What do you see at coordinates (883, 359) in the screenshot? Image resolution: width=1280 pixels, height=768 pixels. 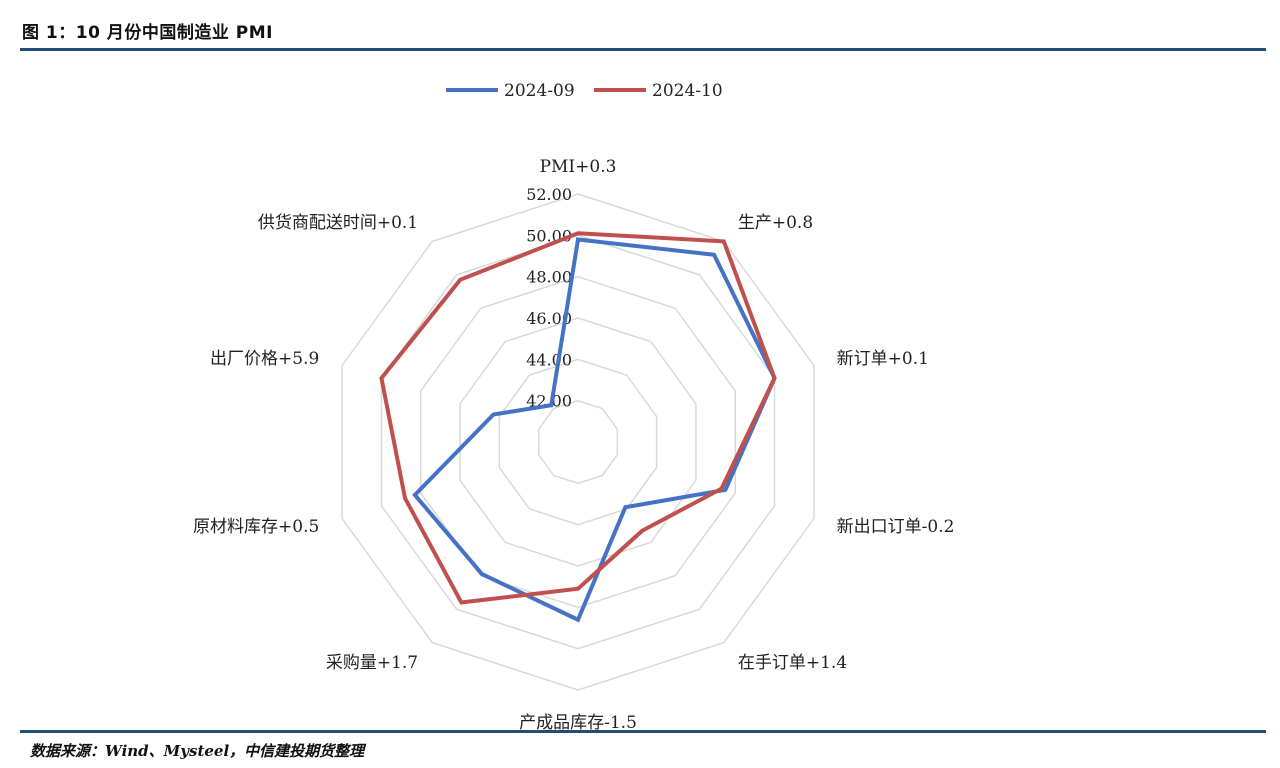 I see `category-label: 新订单+0.1` at bounding box center [883, 359].